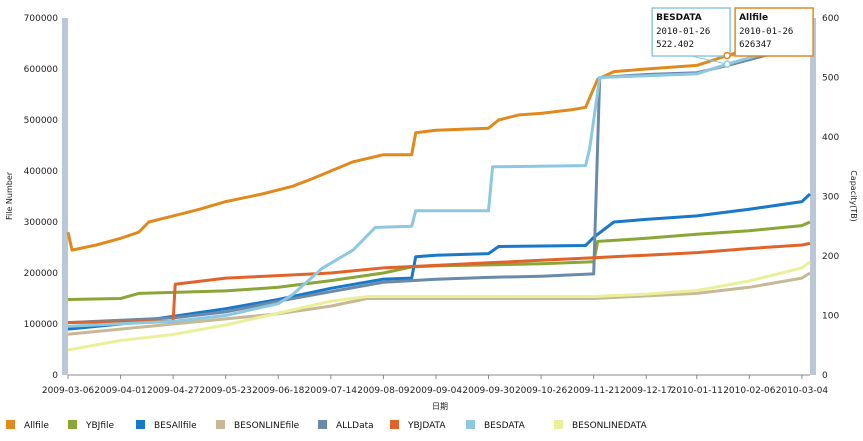 The height and width of the screenshot is (441, 863). I want to click on legend-label: BESONLINEfile, so click(267, 426).